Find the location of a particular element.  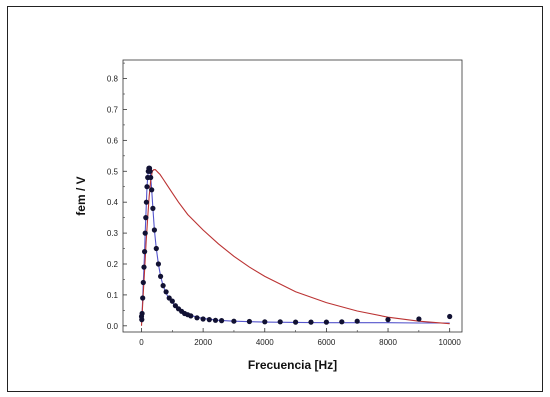

y-tick-label: 0.6 is located at coordinates (113, 140).